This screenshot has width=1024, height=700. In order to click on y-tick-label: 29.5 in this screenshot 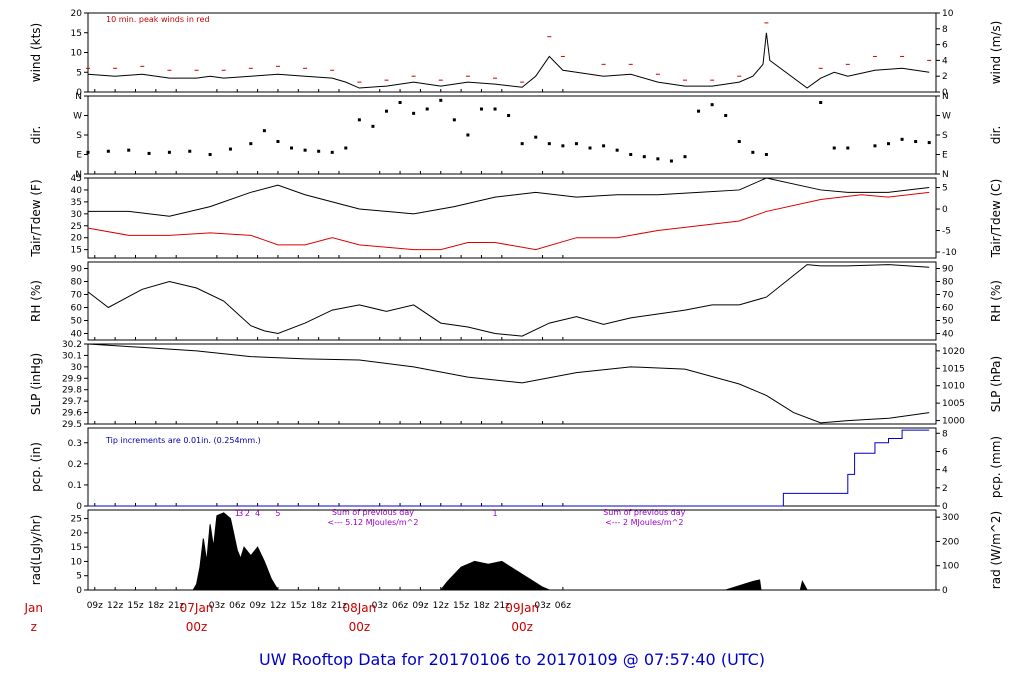, I will do `click(72, 425)`.